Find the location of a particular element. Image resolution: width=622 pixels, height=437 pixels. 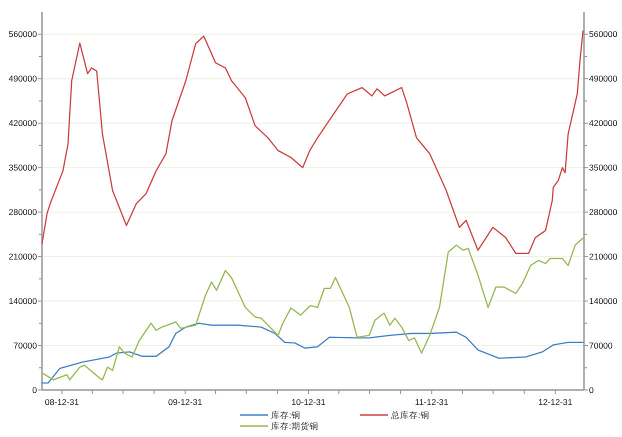

y2-tick-label: 210000 is located at coordinates (603, 257).